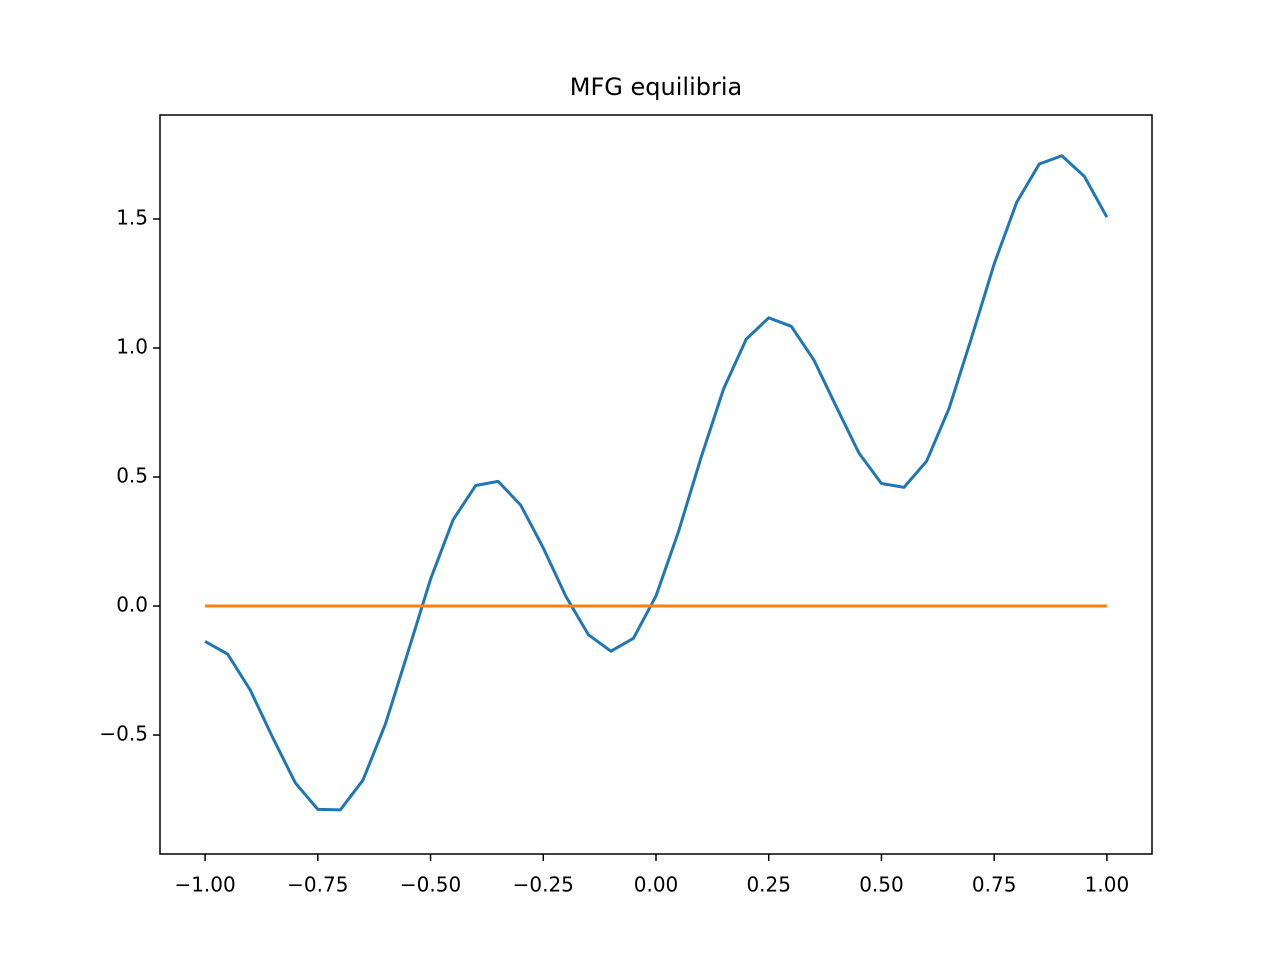 This screenshot has width=1280, height=960. I want to click on x-tick-label: 0.75, so click(994, 885).